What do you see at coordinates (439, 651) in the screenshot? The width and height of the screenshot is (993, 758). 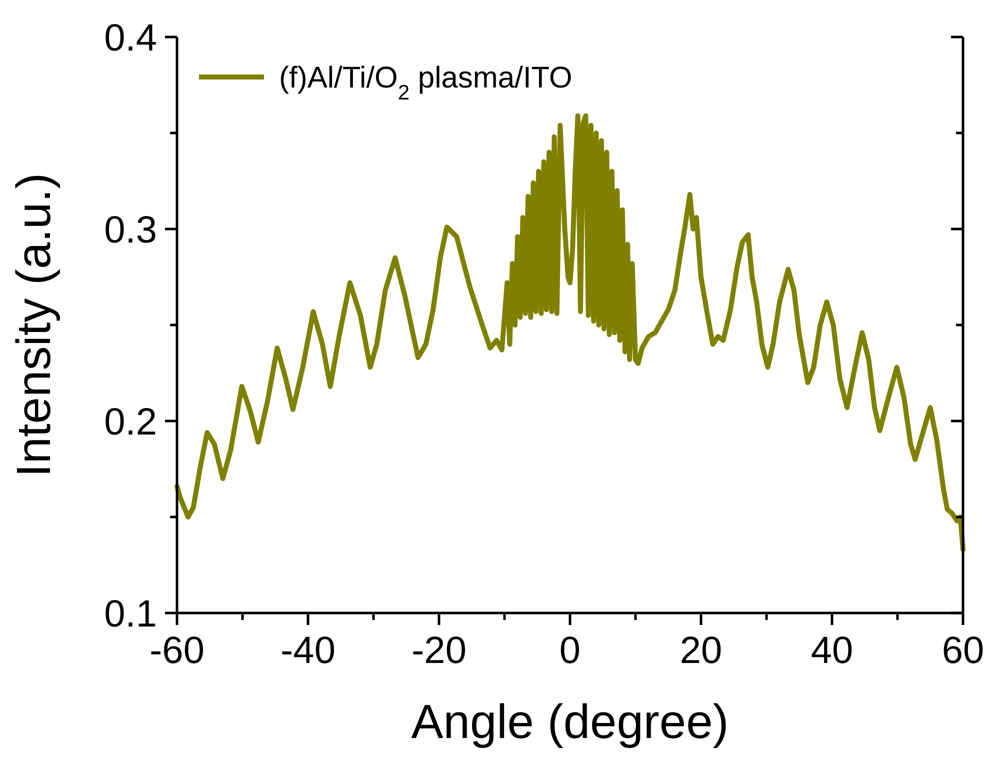 I see `x-tick-label: -20` at bounding box center [439, 651].